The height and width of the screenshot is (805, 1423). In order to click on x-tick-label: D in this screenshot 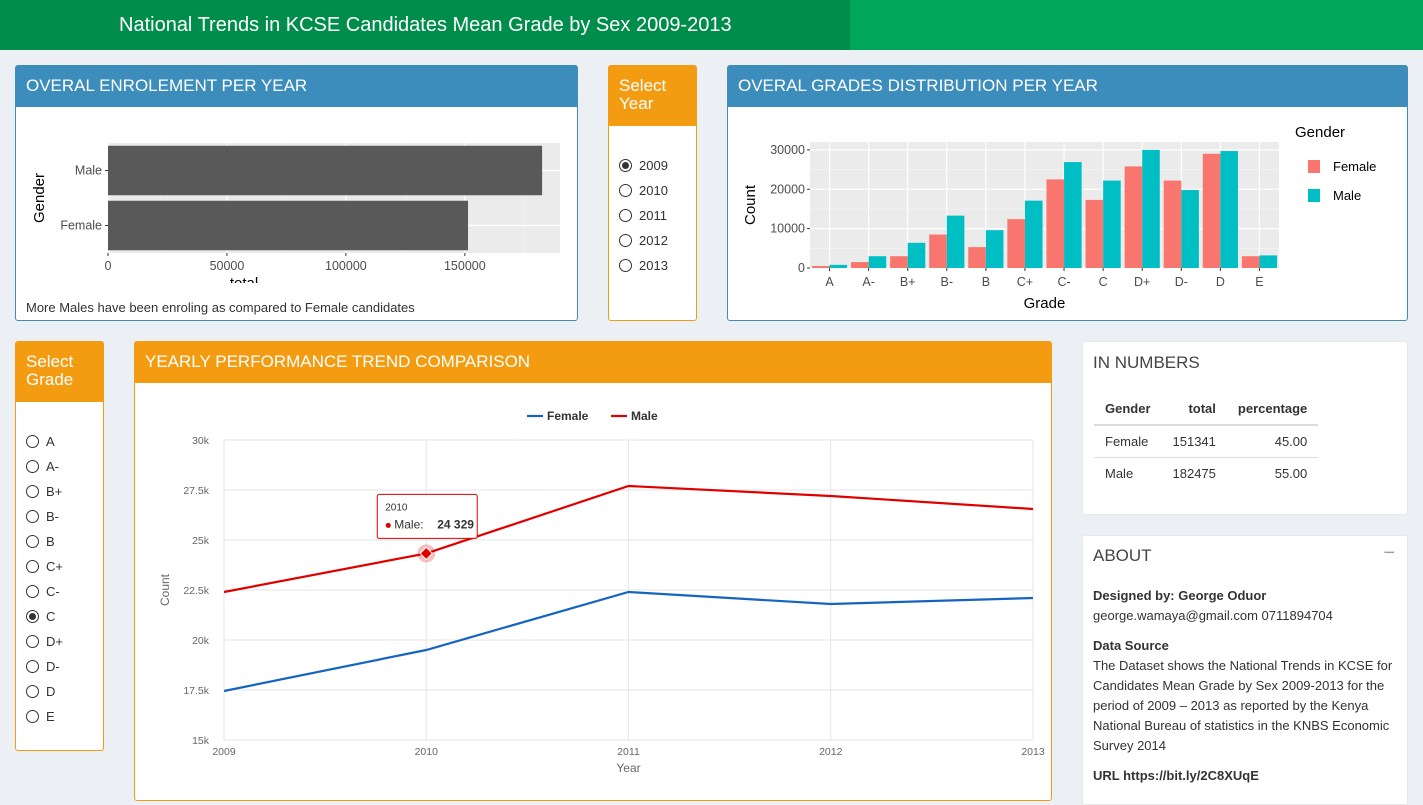, I will do `click(1220, 282)`.